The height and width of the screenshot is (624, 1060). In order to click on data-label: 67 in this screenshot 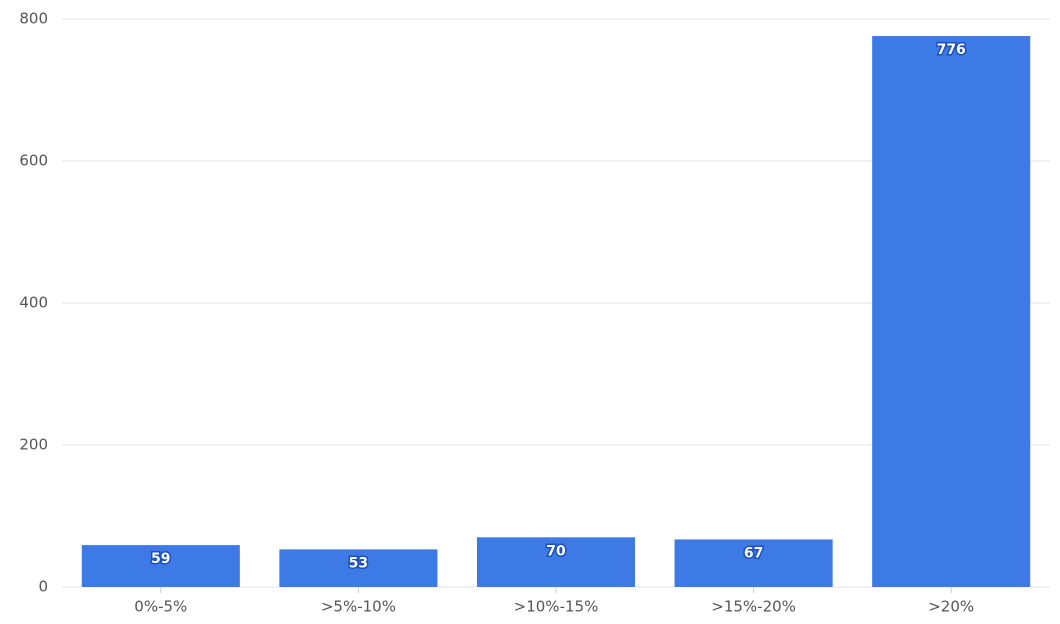, I will do `click(753, 553)`.